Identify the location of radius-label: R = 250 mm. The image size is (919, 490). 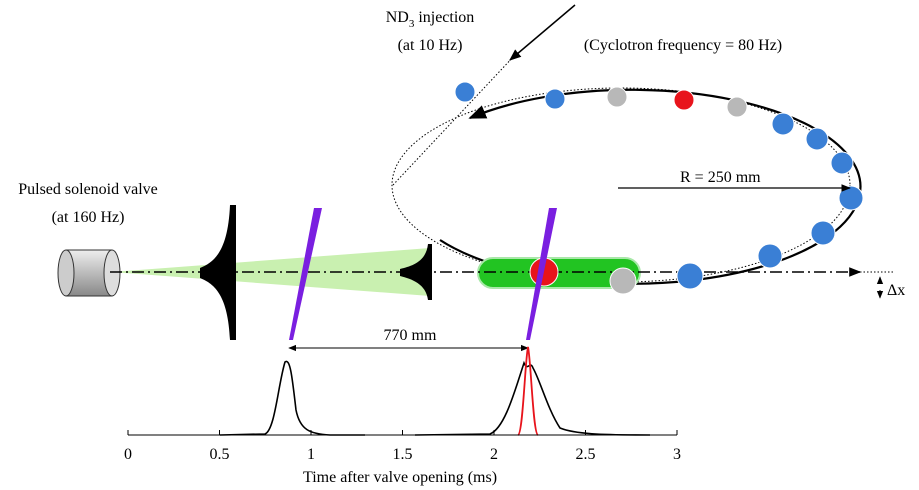
(720, 177).